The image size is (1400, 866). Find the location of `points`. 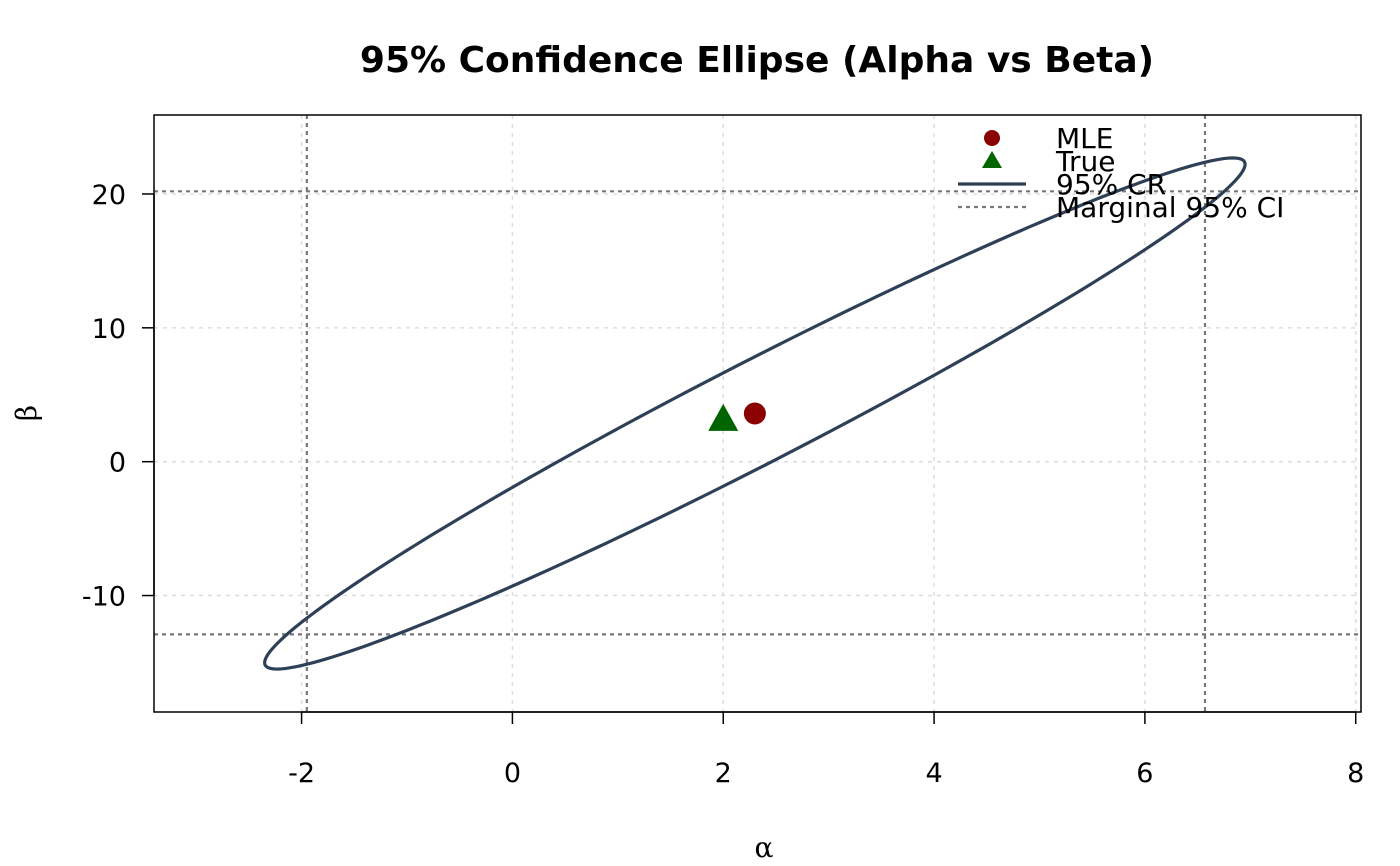

points is located at coordinates (737, 416).